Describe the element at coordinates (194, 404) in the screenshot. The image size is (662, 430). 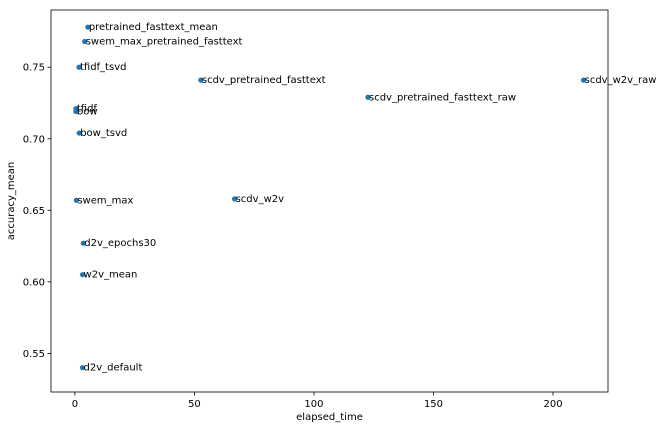
I see `x-tick-label: 50` at that location.